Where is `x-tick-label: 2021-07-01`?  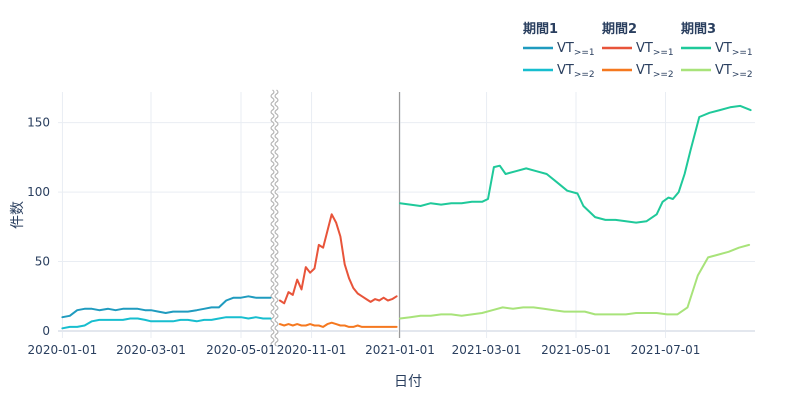 x-tick-label: 2021-07-01 is located at coordinates (666, 350).